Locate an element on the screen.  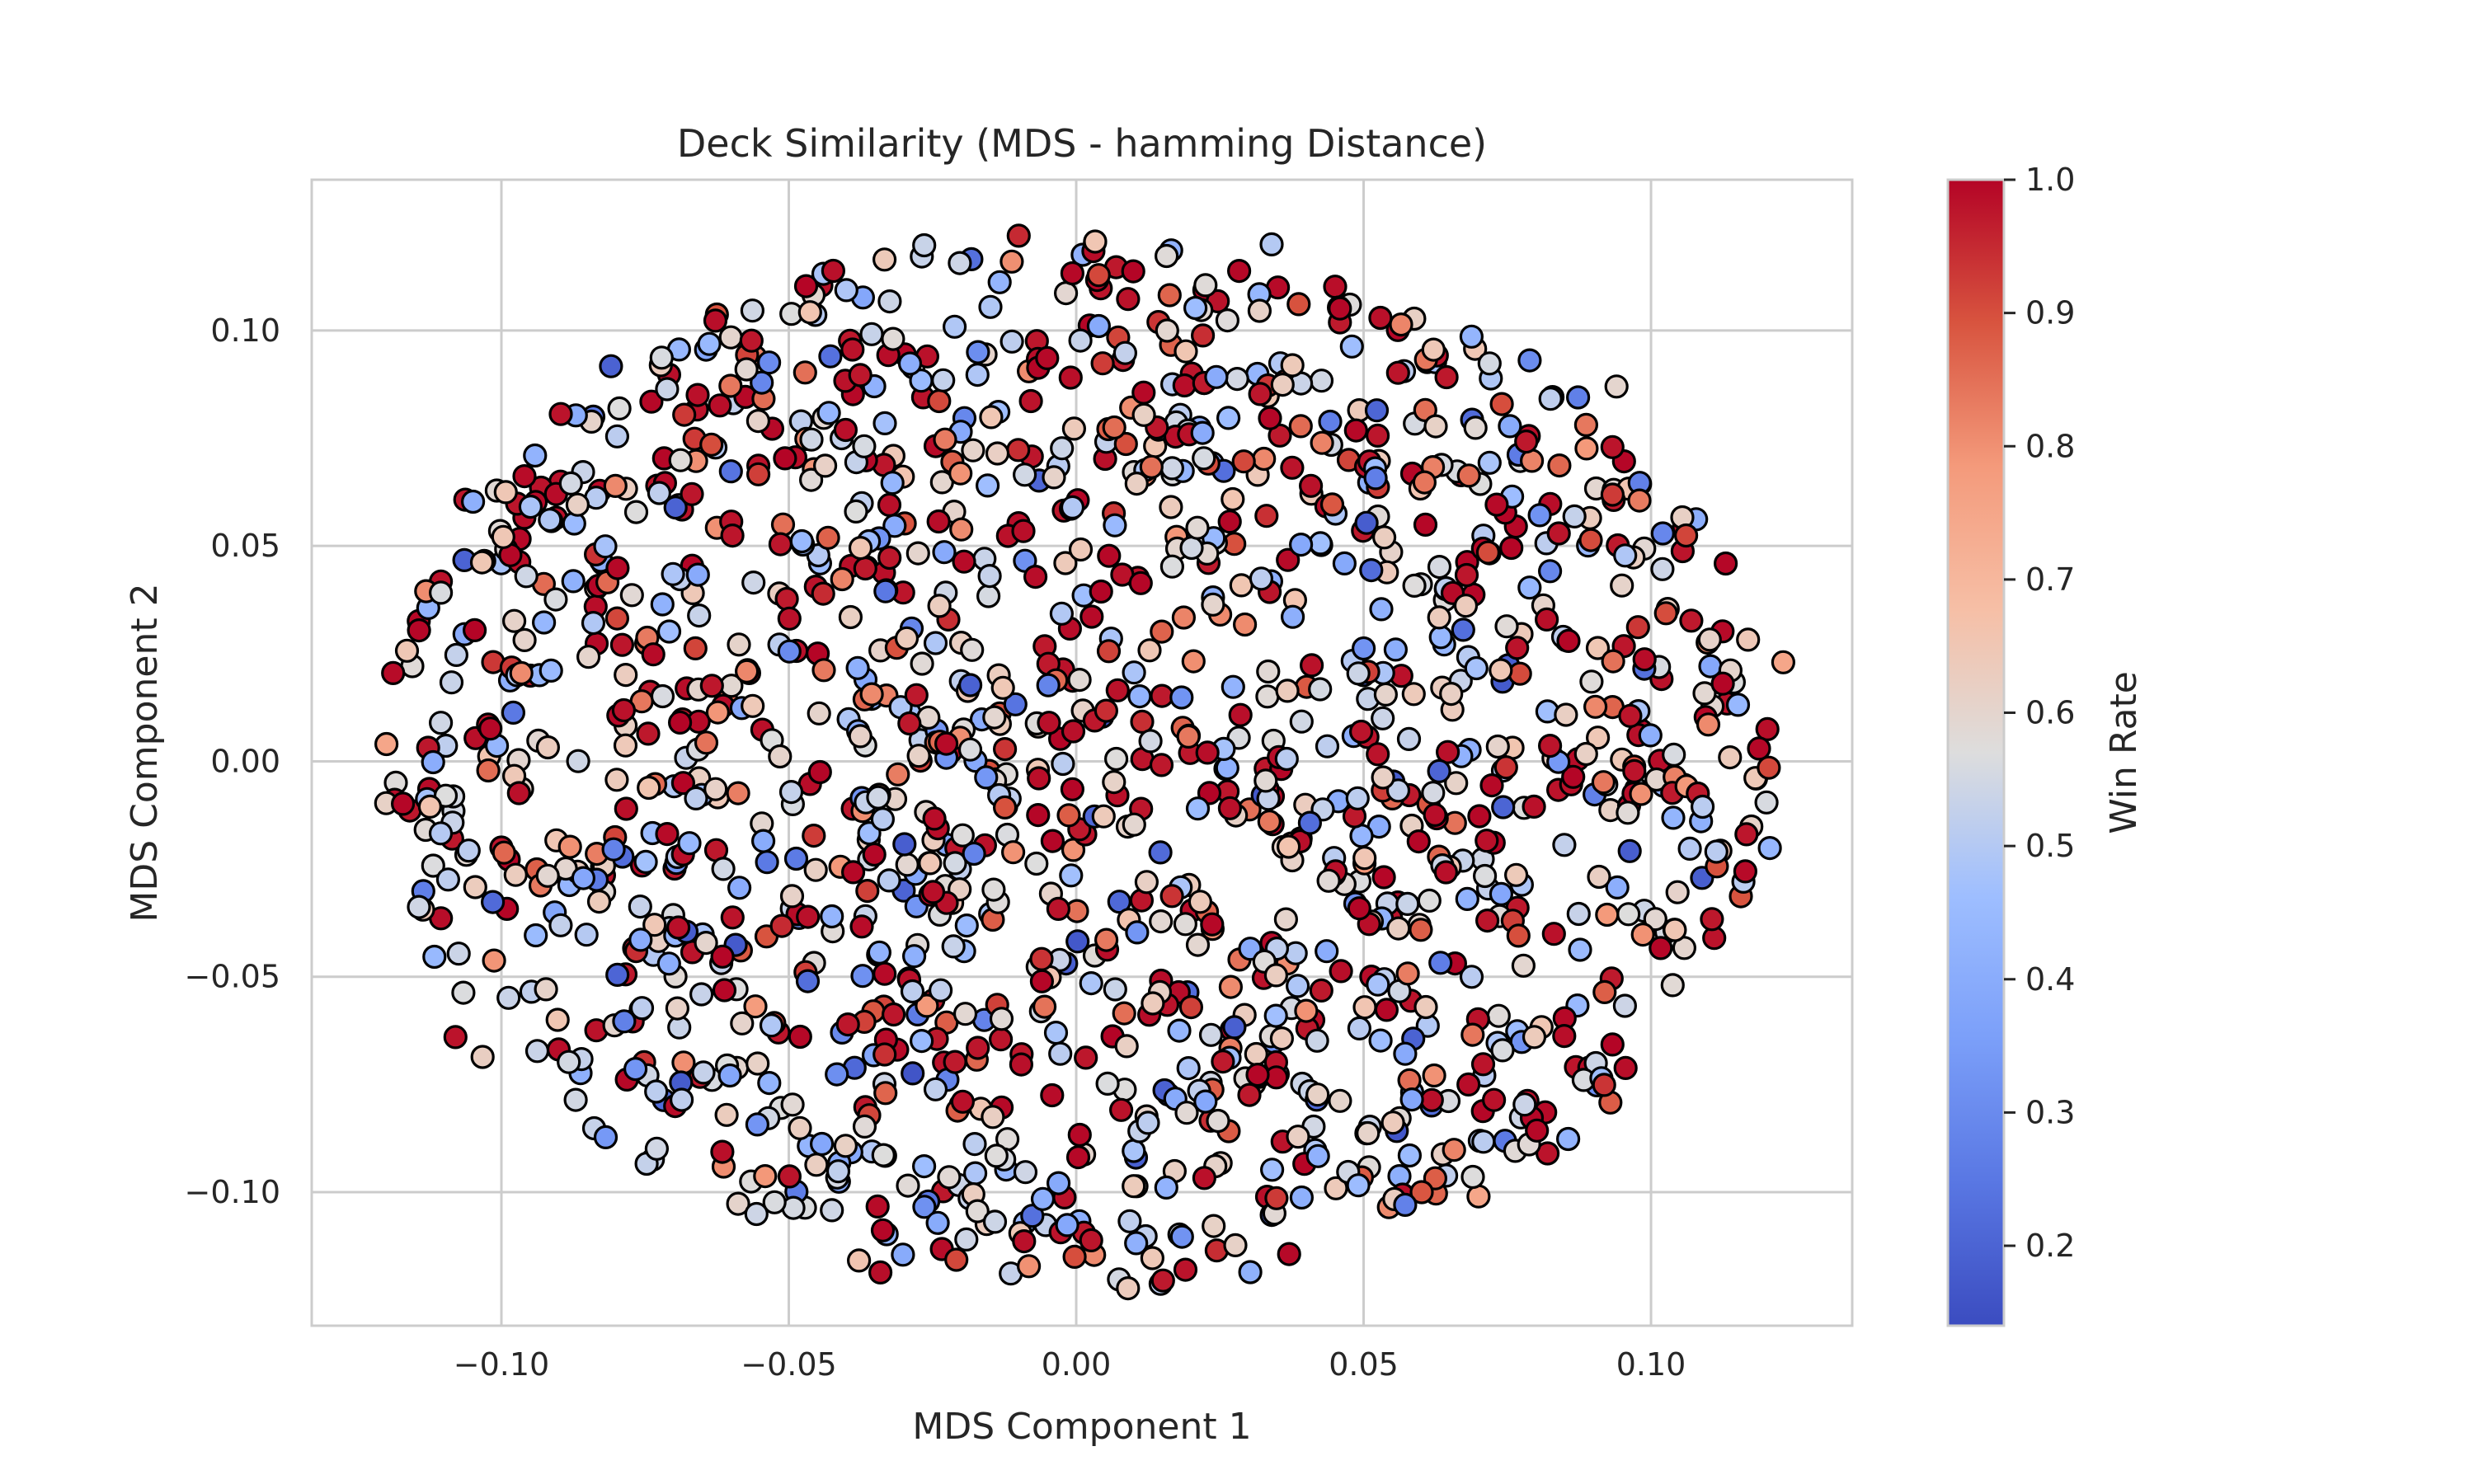
y-tick-label: −0.10 is located at coordinates (232, 1192).